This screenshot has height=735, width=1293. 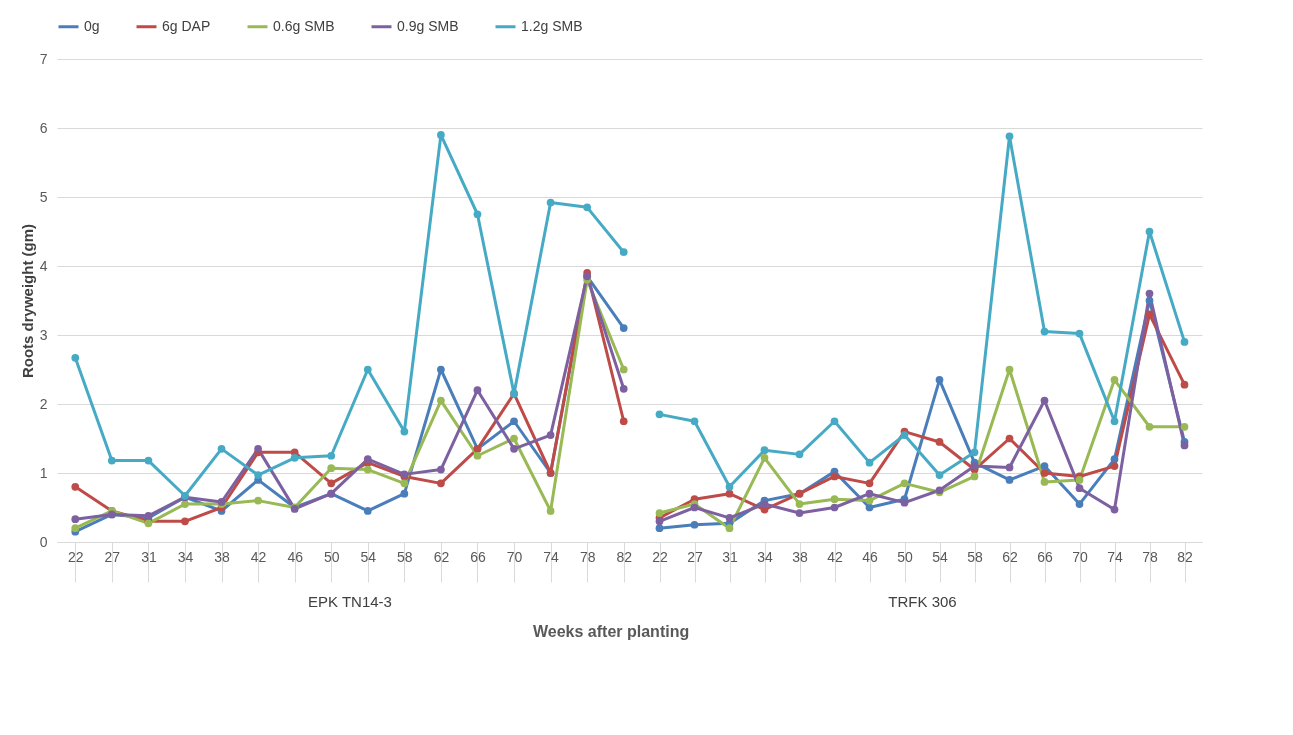 I want to click on y-tick-label: 6, so click(x=43, y=127).